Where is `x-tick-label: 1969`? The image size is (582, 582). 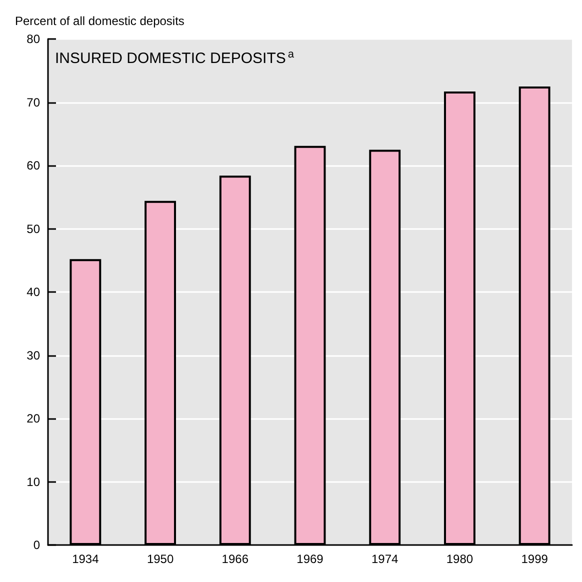
x-tick-label: 1969 is located at coordinates (310, 559).